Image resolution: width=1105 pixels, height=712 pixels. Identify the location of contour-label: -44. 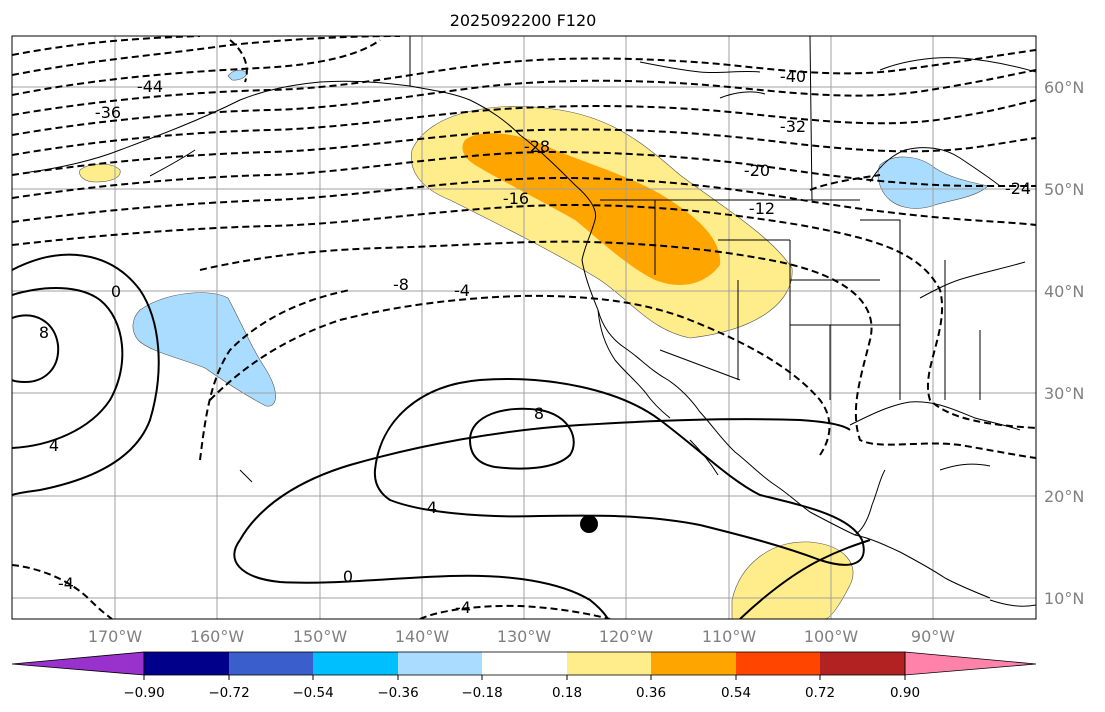
(150, 86).